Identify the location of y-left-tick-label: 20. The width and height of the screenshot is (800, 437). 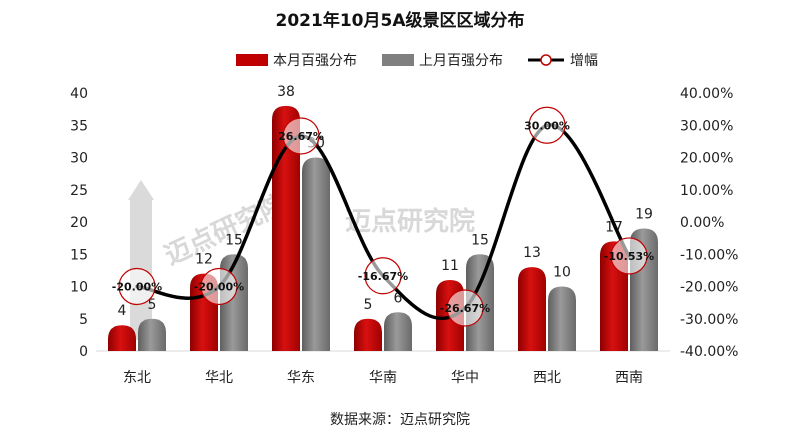
(79, 223).